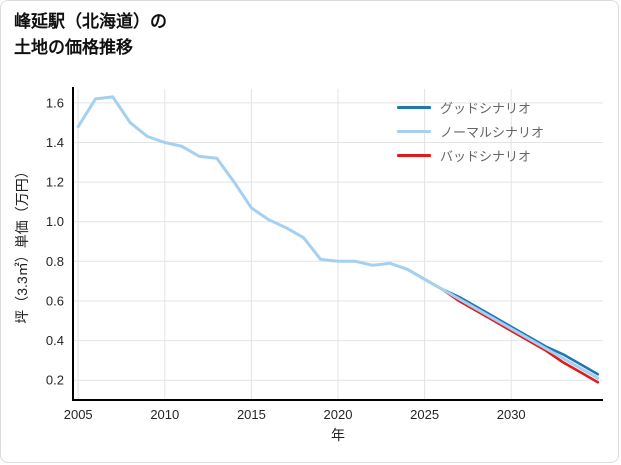 The width and height of the screenshot is (621, 465). I want to click on legend-label-bad-scenario: バッドシナリオ, so click(486, 156).